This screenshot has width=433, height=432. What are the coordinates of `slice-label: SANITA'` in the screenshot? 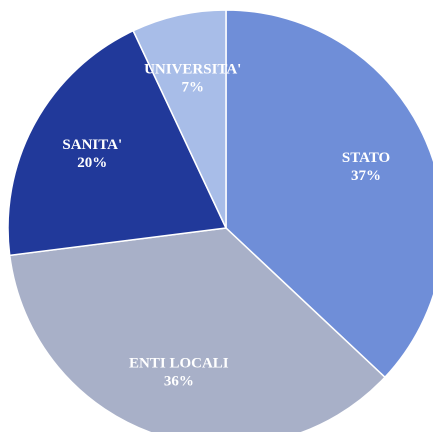 It's located at (92, 145).